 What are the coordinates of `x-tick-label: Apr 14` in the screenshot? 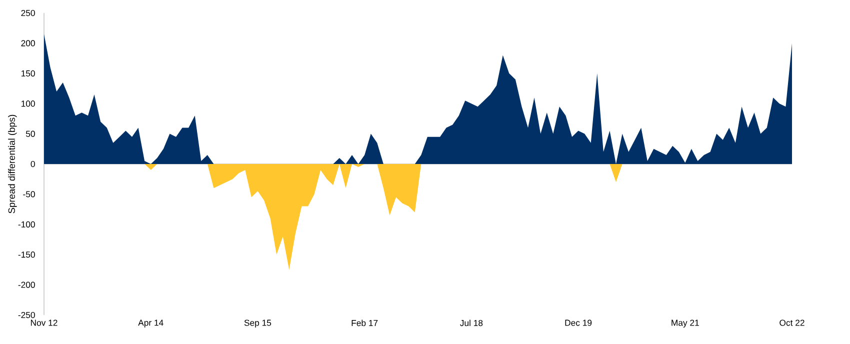 It's located at (151, 324).